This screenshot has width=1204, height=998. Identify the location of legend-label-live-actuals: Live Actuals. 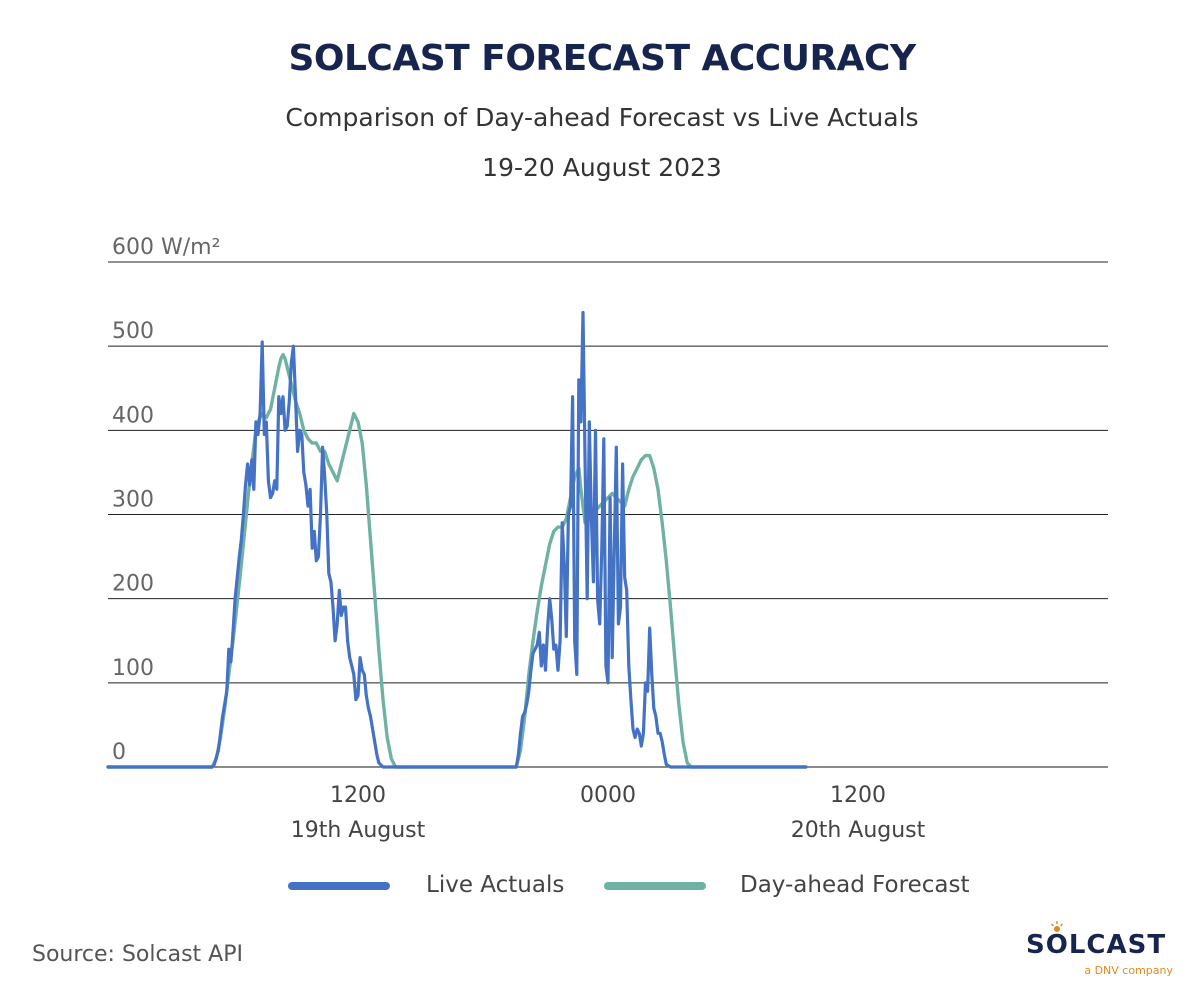
(495, 885).